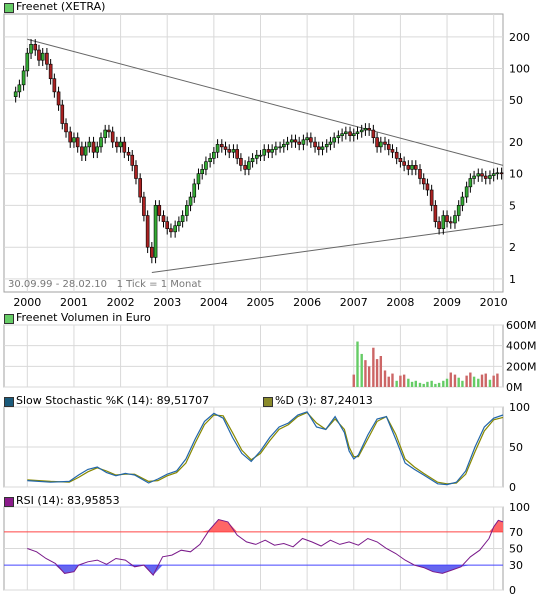  What do you see at coordinates (521, 346) in the screenshot?
I see `volume-y-tick-label: 400M` at bounding box center [521, 346].